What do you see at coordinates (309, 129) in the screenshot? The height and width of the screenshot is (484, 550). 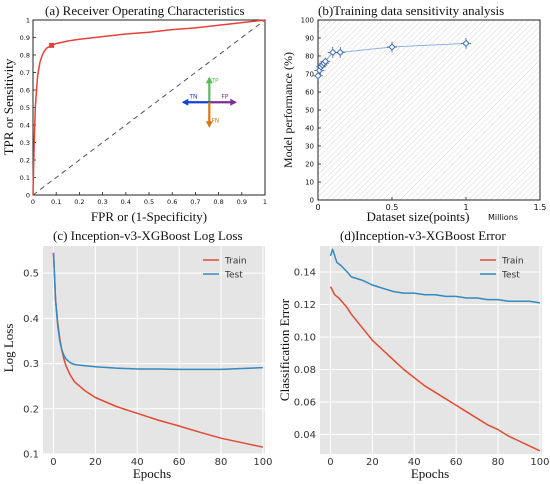 I see `panel-b-ytick-label: 40` at bounding box center [309, 129].